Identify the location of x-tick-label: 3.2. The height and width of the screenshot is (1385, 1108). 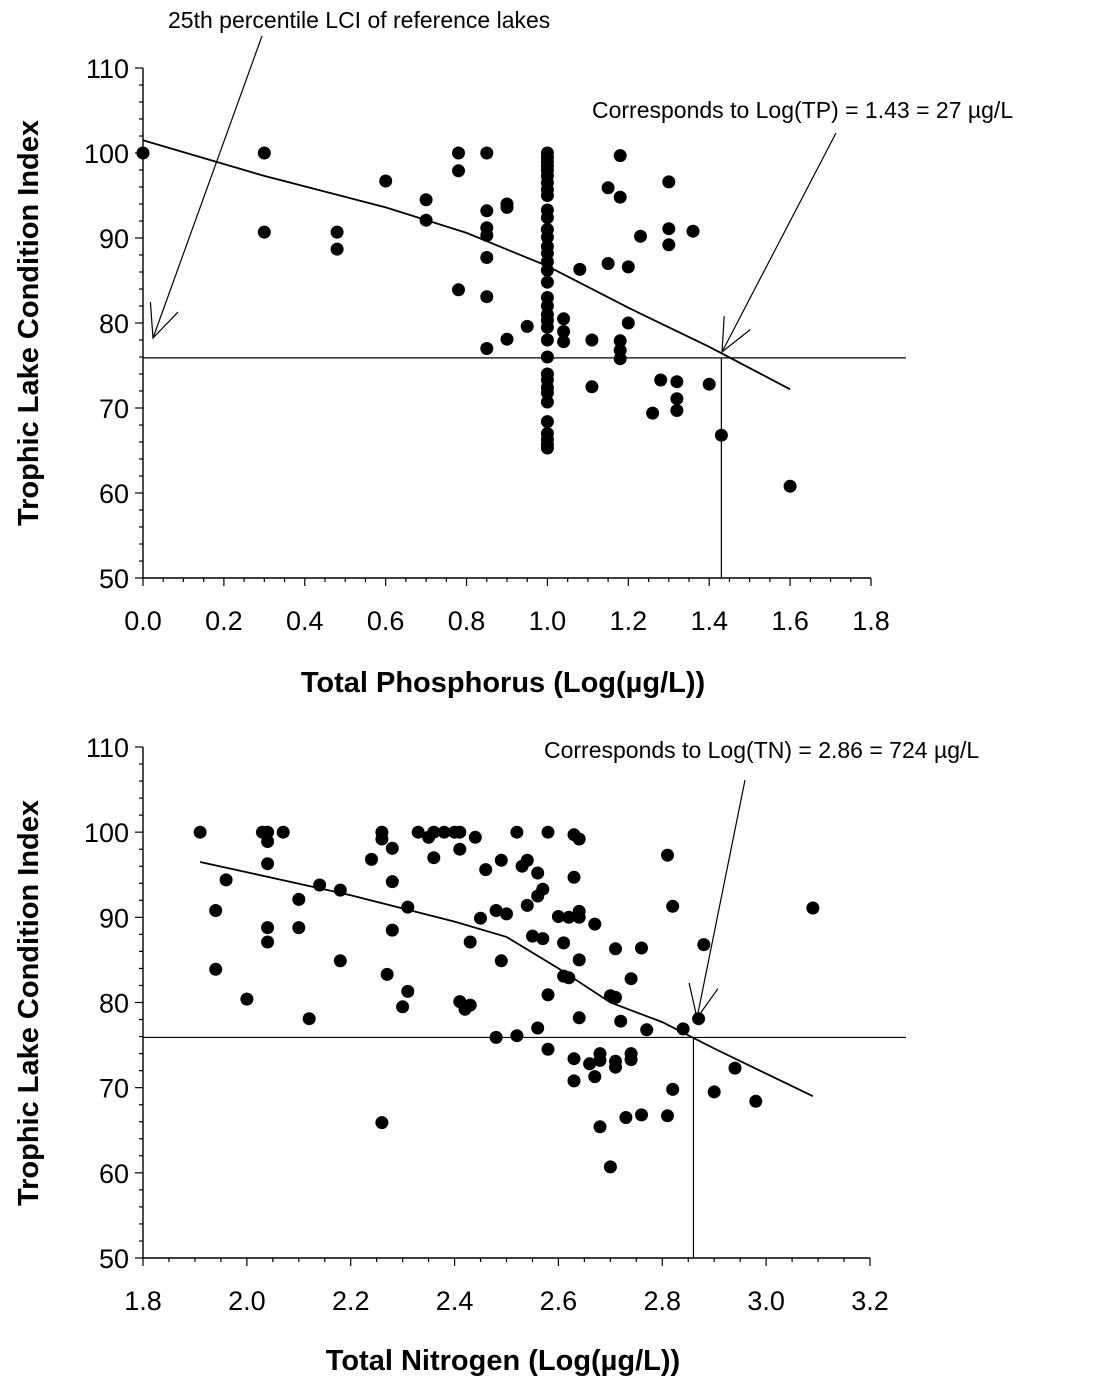
(870, 1301).